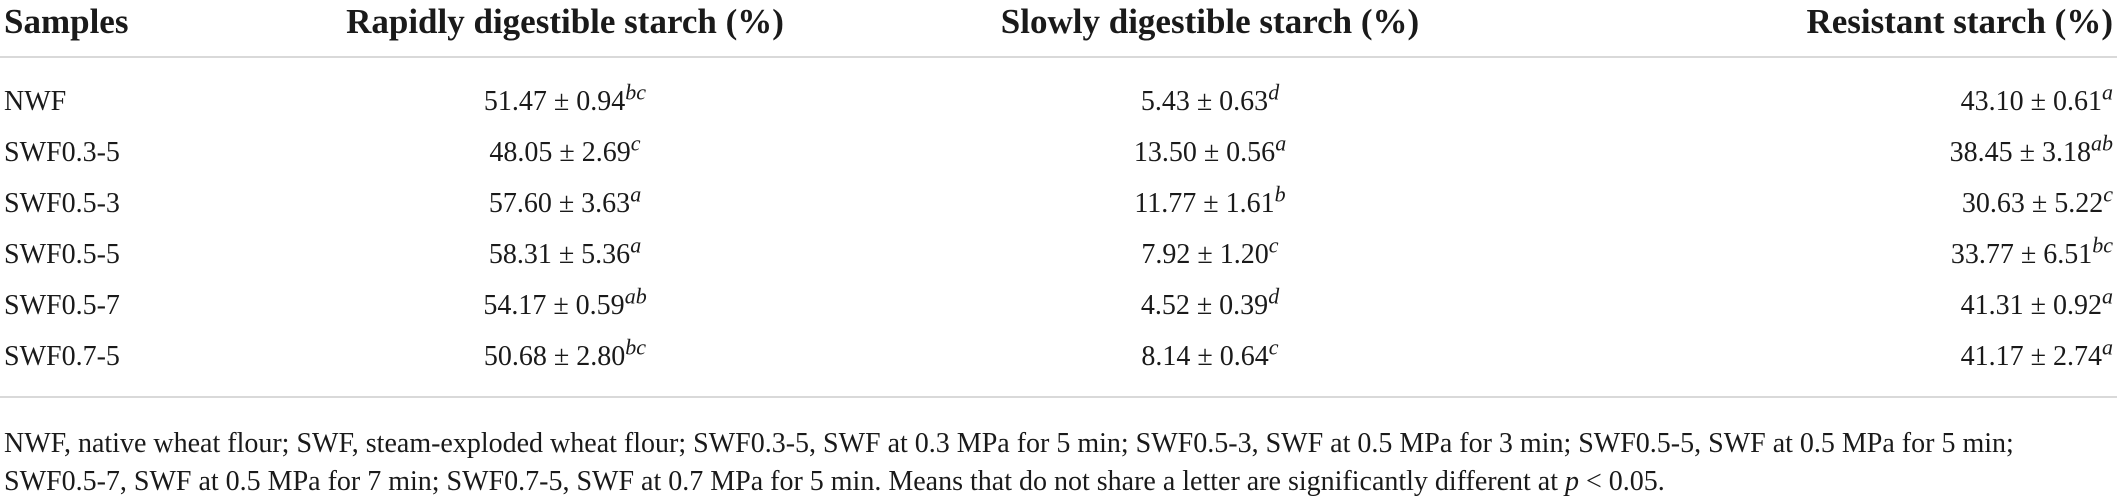  Describe the element at coordinates (1848, 152) in the screenshot. I see `rs-value-cell: 38.45 ± 3.18ab` at that location.